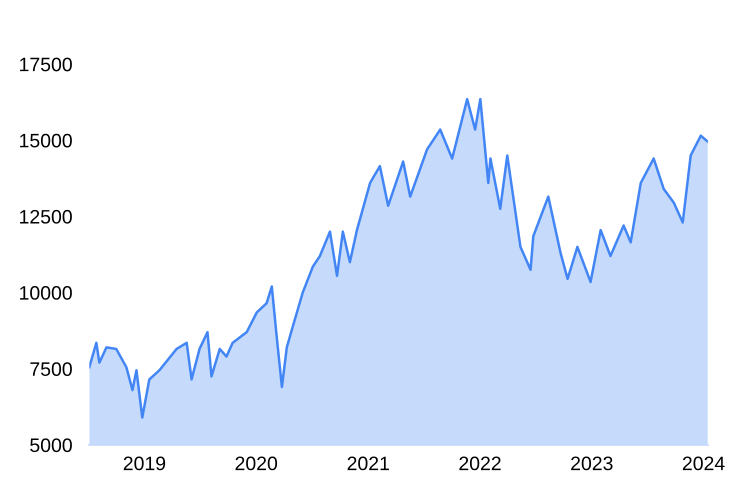 Image resolution: width=732 pixels, height=482 pixels. What do you see at coordinates (145, 463) in the screenshot?
I see `x-tick-label: 2019` at bounding box center [145, 463].